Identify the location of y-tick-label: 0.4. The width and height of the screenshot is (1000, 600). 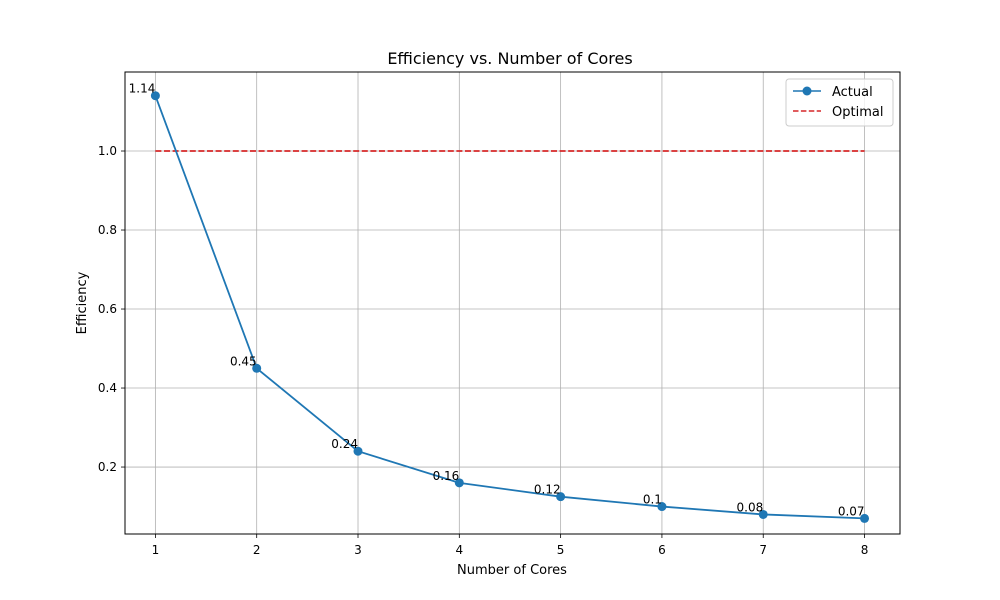
(107, 388).